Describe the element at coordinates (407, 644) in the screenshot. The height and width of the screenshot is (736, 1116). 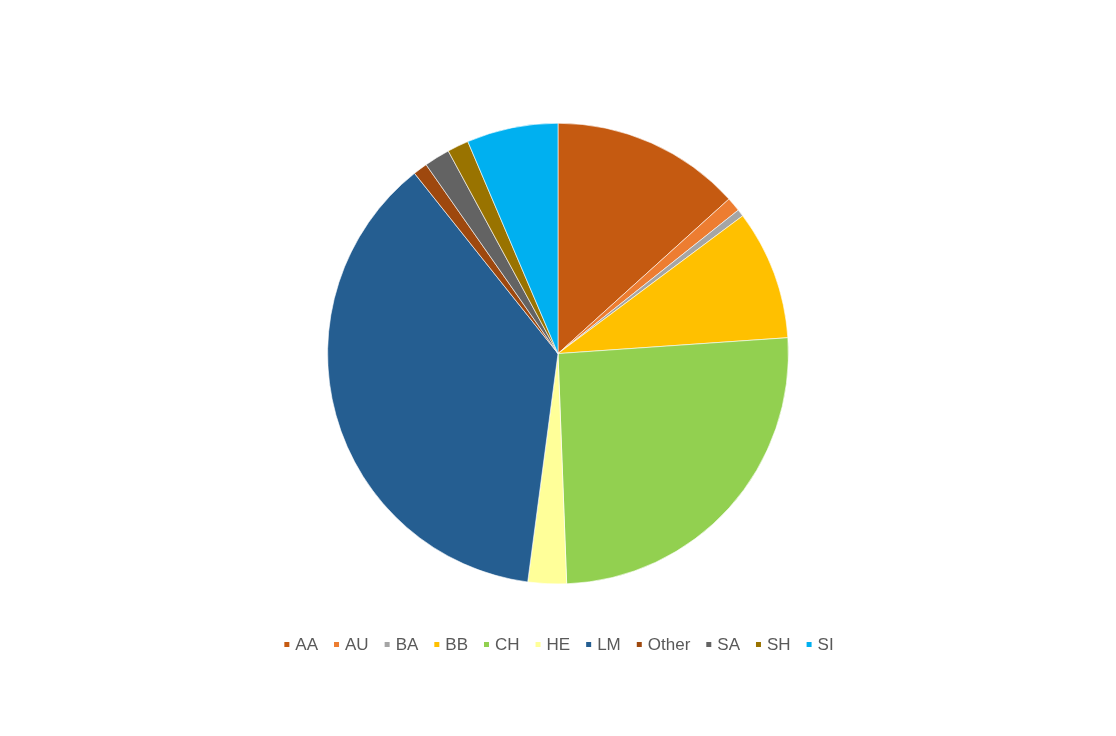
I see `legend-label: BA` at that location.